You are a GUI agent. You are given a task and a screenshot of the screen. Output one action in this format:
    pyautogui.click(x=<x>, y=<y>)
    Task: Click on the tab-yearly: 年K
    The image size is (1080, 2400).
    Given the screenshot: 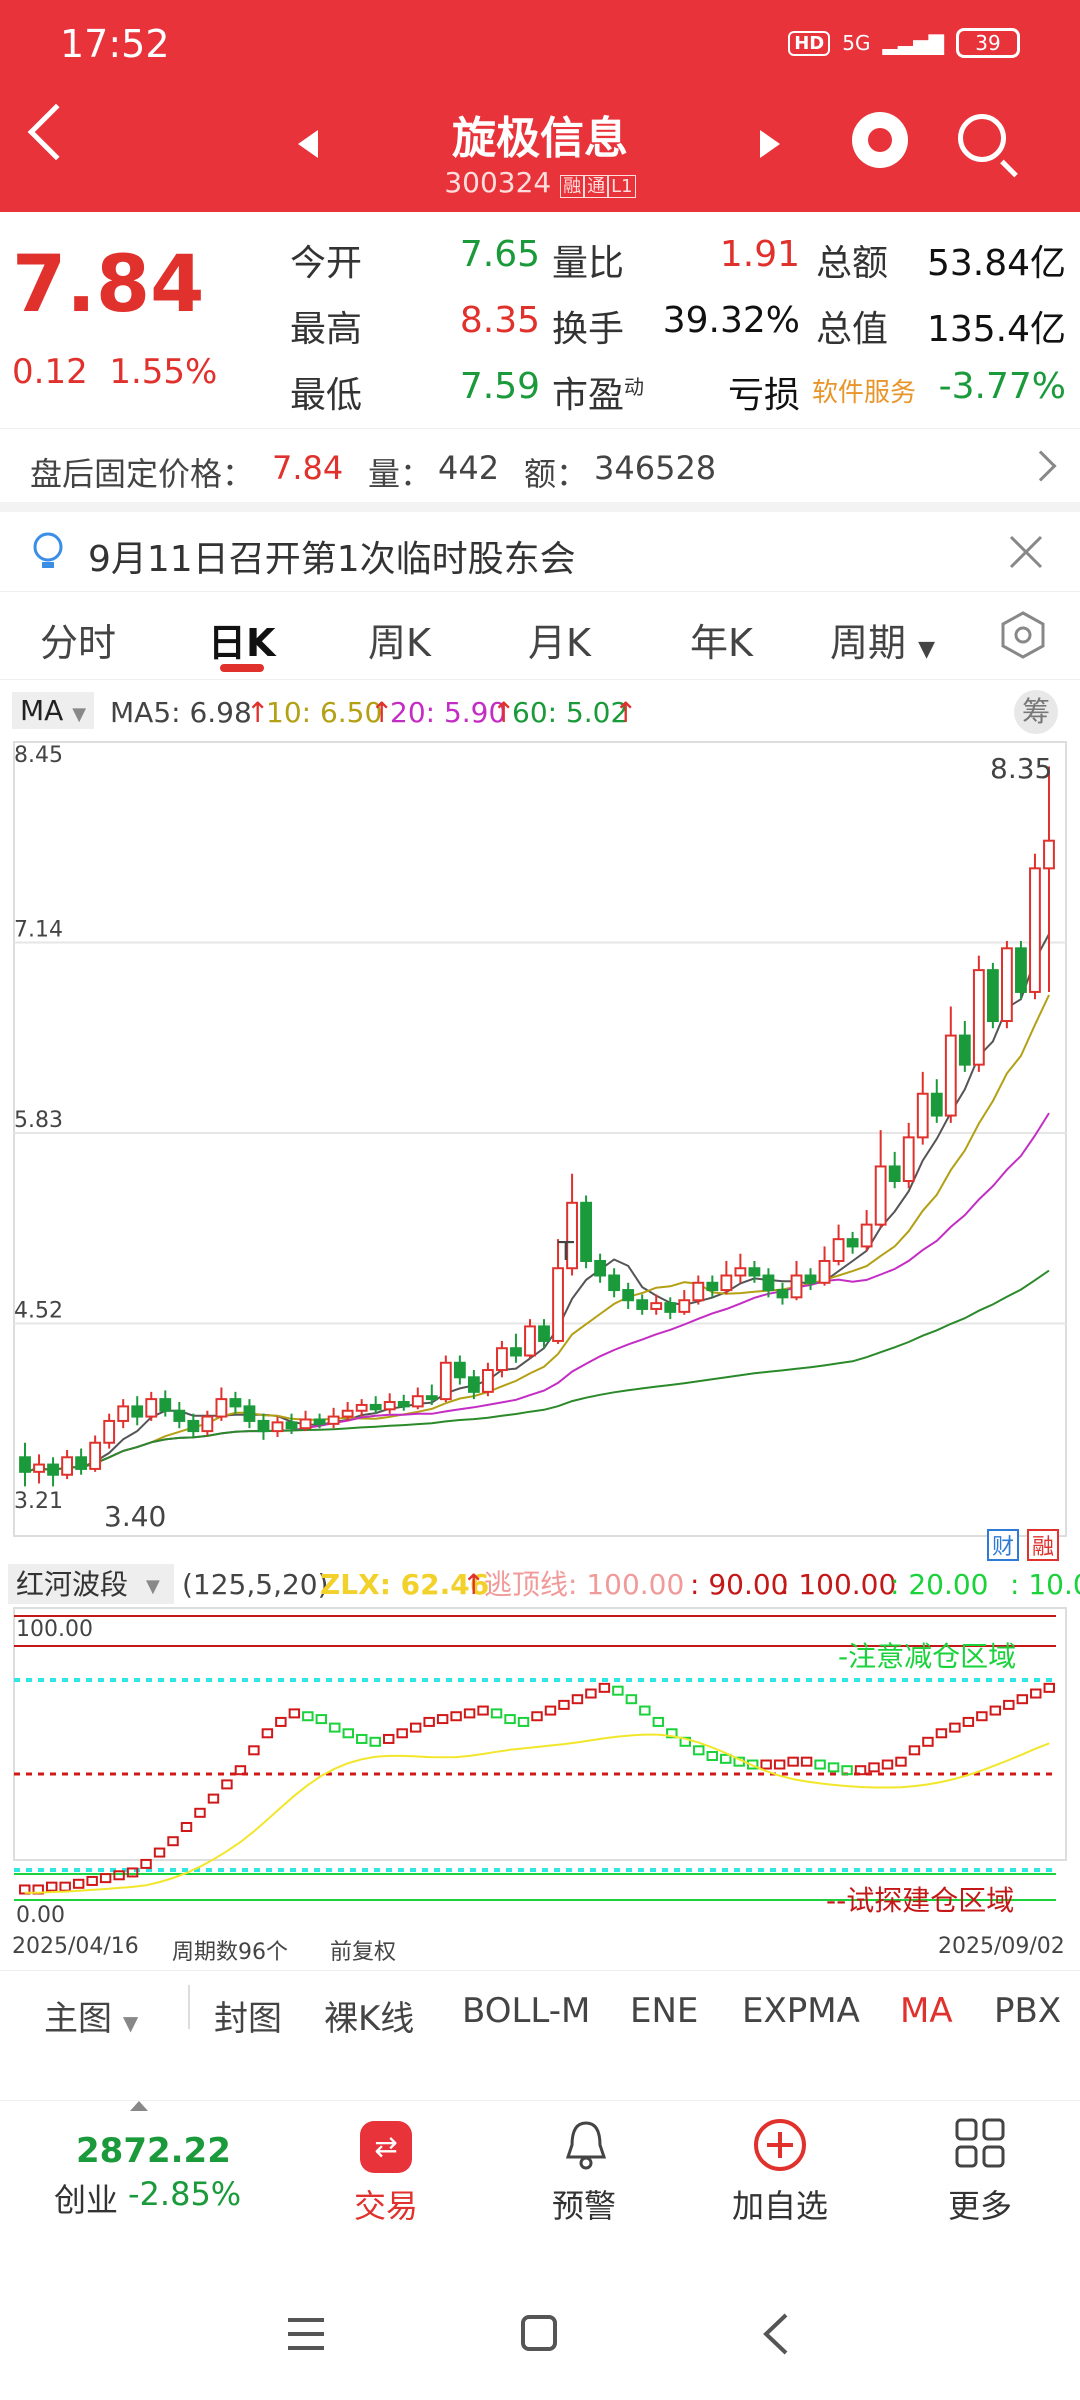 What is the action you would take?
    pyautogui.click(x=721, y=643)
    